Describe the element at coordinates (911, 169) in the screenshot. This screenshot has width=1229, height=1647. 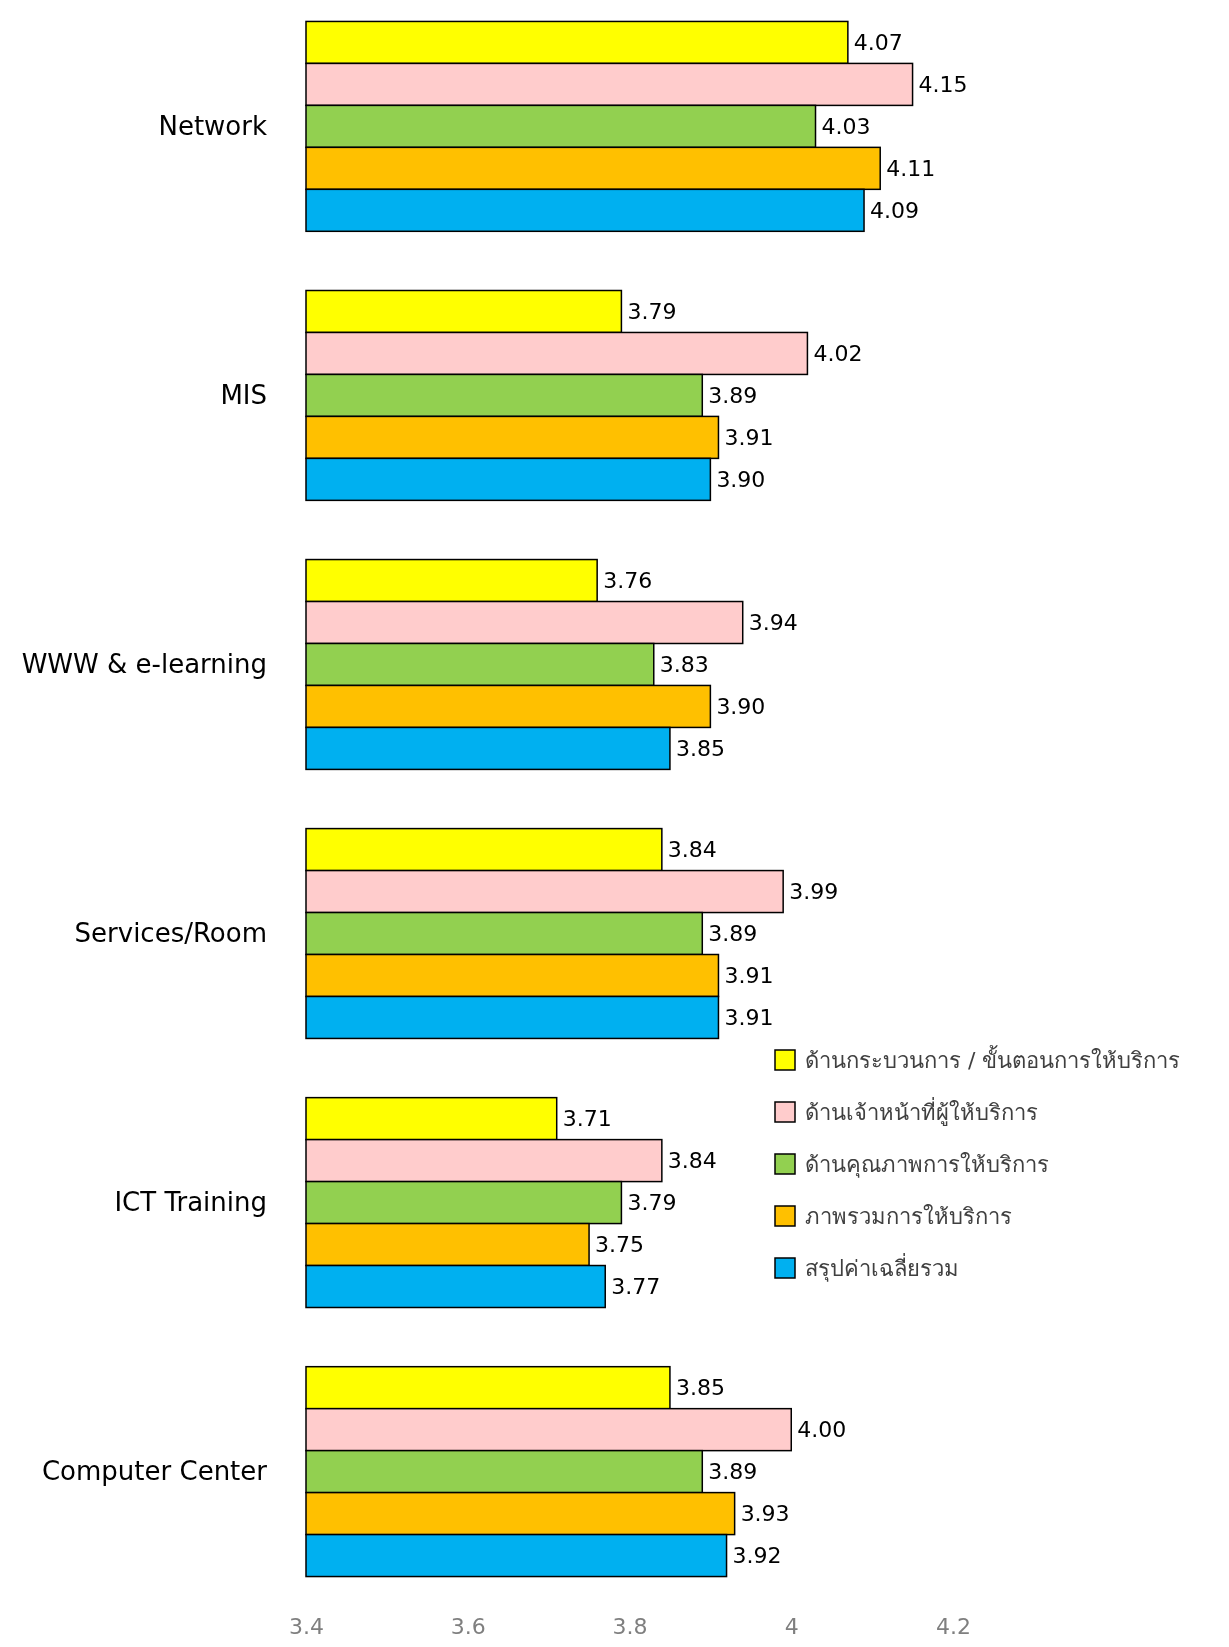
I see `data-label: 4.11` at that location.